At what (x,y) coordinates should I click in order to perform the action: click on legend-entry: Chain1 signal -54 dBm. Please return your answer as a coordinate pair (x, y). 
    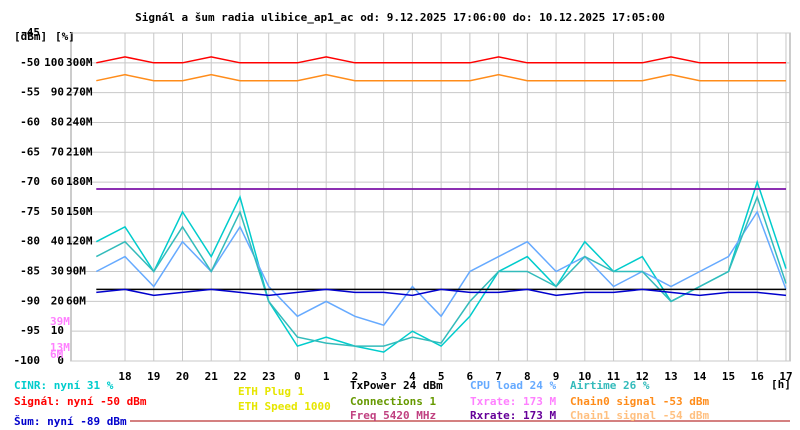
    Looking at the image, I should click on (639, 415).